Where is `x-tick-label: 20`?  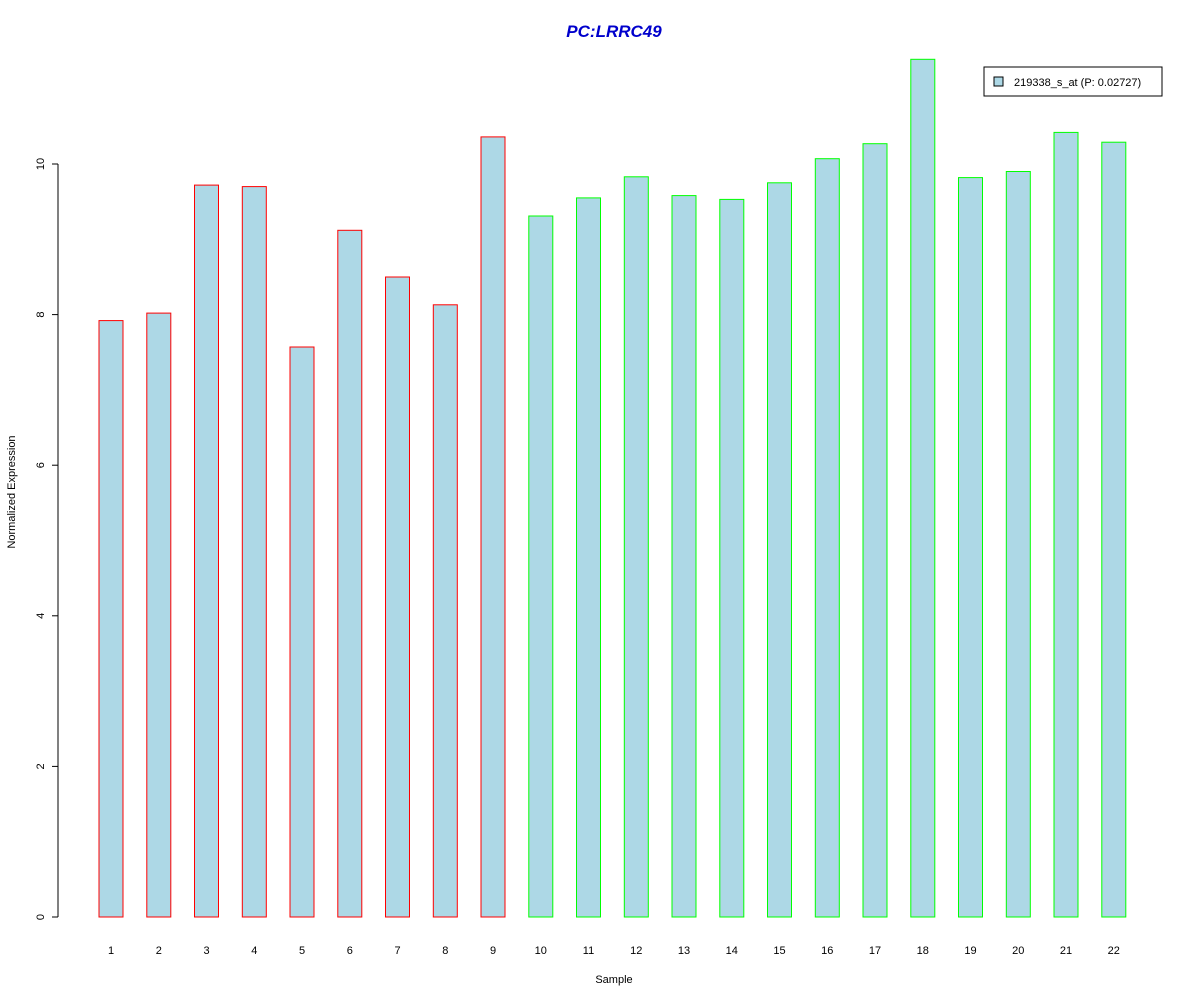
x-tick-label: 20 is located at coordinates (1018, 951).